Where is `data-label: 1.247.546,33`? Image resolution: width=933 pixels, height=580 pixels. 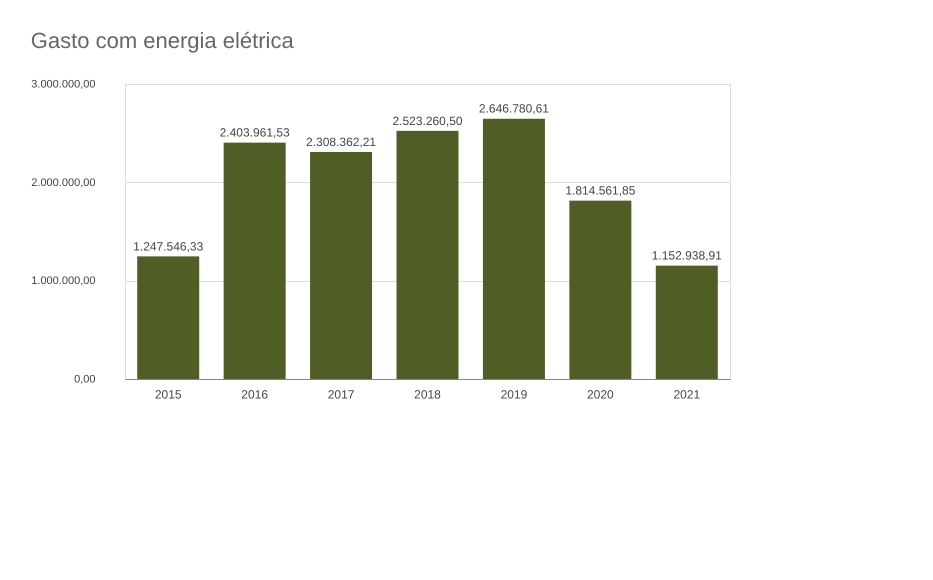 data-label: 1.247.546,33 is located at coordinates (168, 246).